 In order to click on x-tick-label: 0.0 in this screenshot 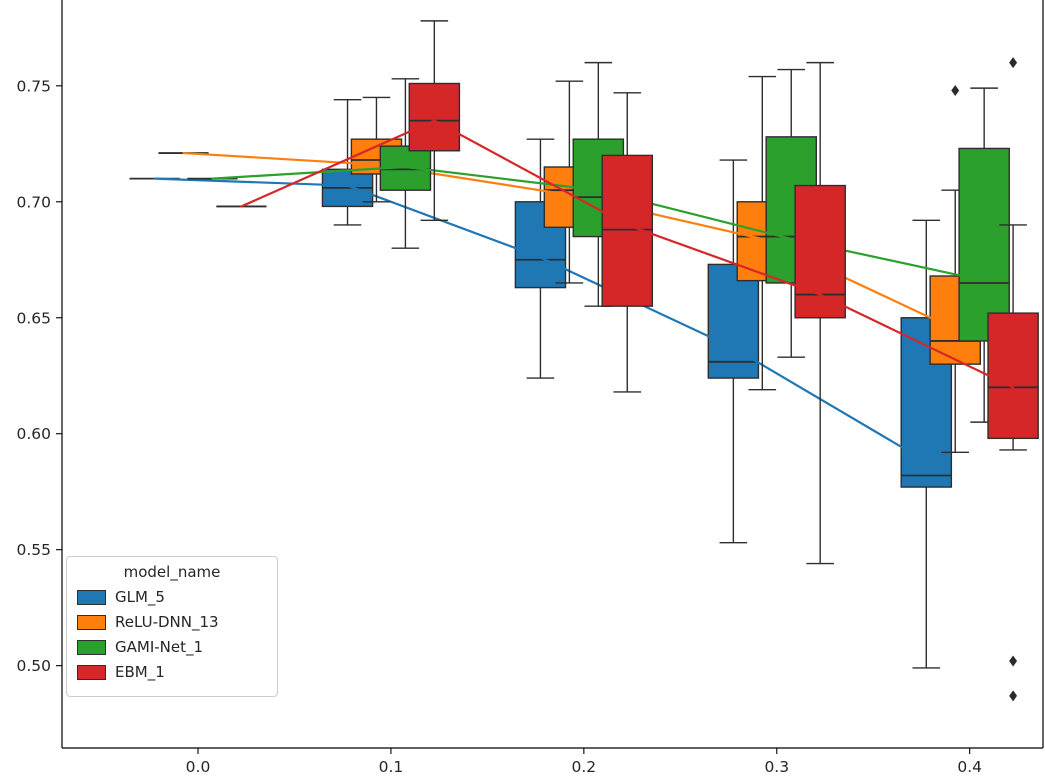, I will do `click(198, 767)`.